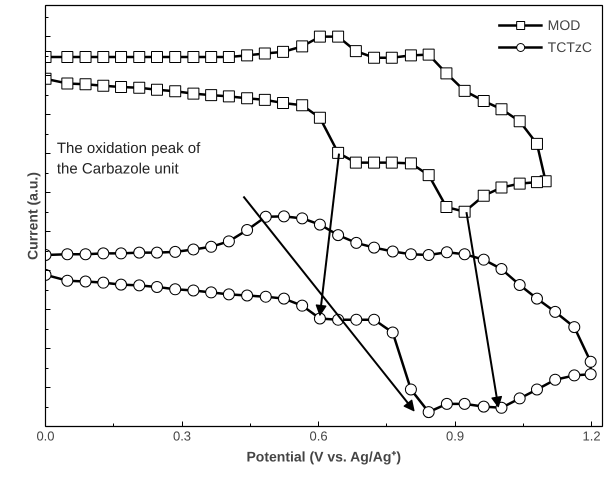 This screenshot has width=610, height=486. Describe the element at coordinates (32, 216) in the screenshot. I see `y-axis-title: Current (a.u.)` at that location.